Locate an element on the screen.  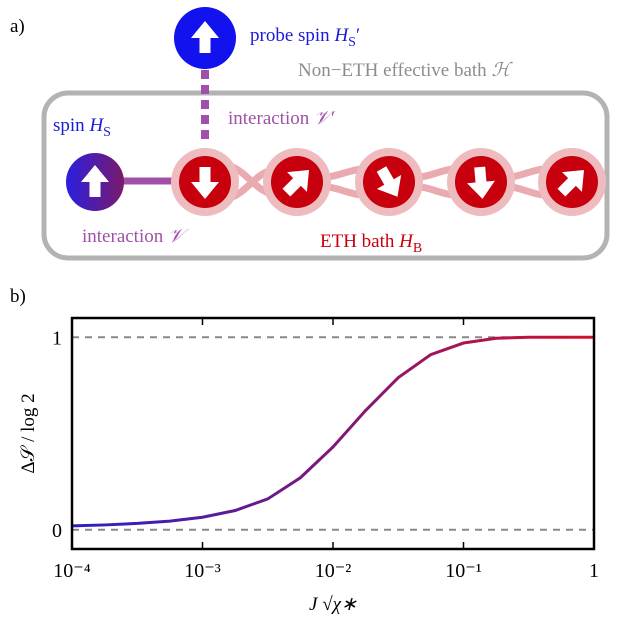
probe-label: probe spin HS′ is located at coordinates (305, 37).